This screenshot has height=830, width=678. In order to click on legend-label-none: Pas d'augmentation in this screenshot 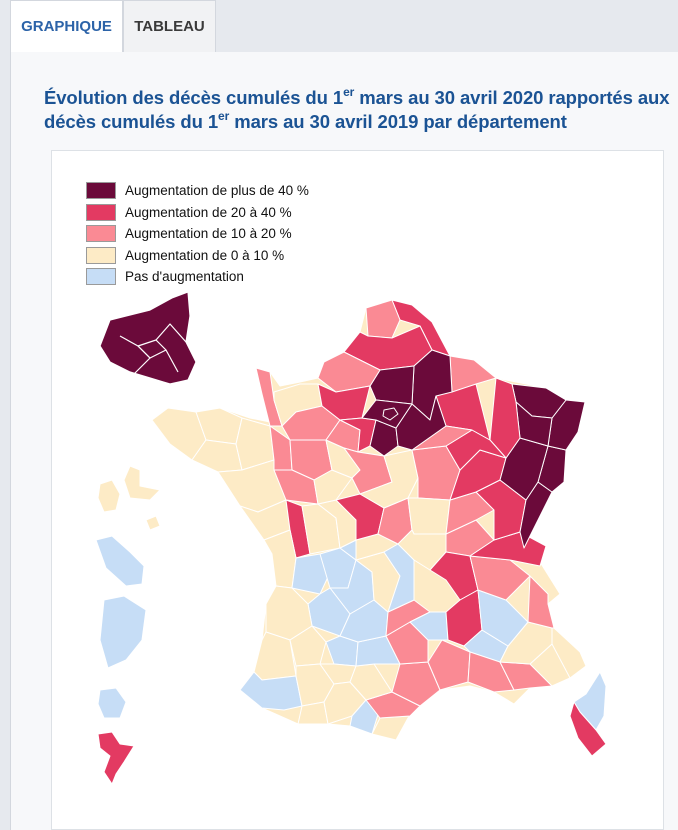, I will do `click(184, 277)`.